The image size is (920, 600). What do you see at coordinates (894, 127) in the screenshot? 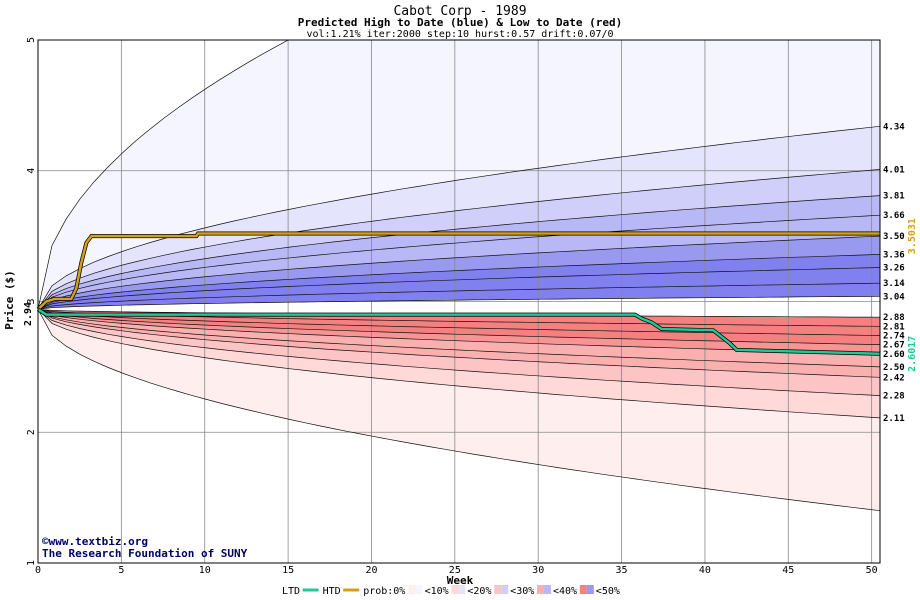
I see `upper-quantile-label: 4.34` at bounding box center [894, 127].